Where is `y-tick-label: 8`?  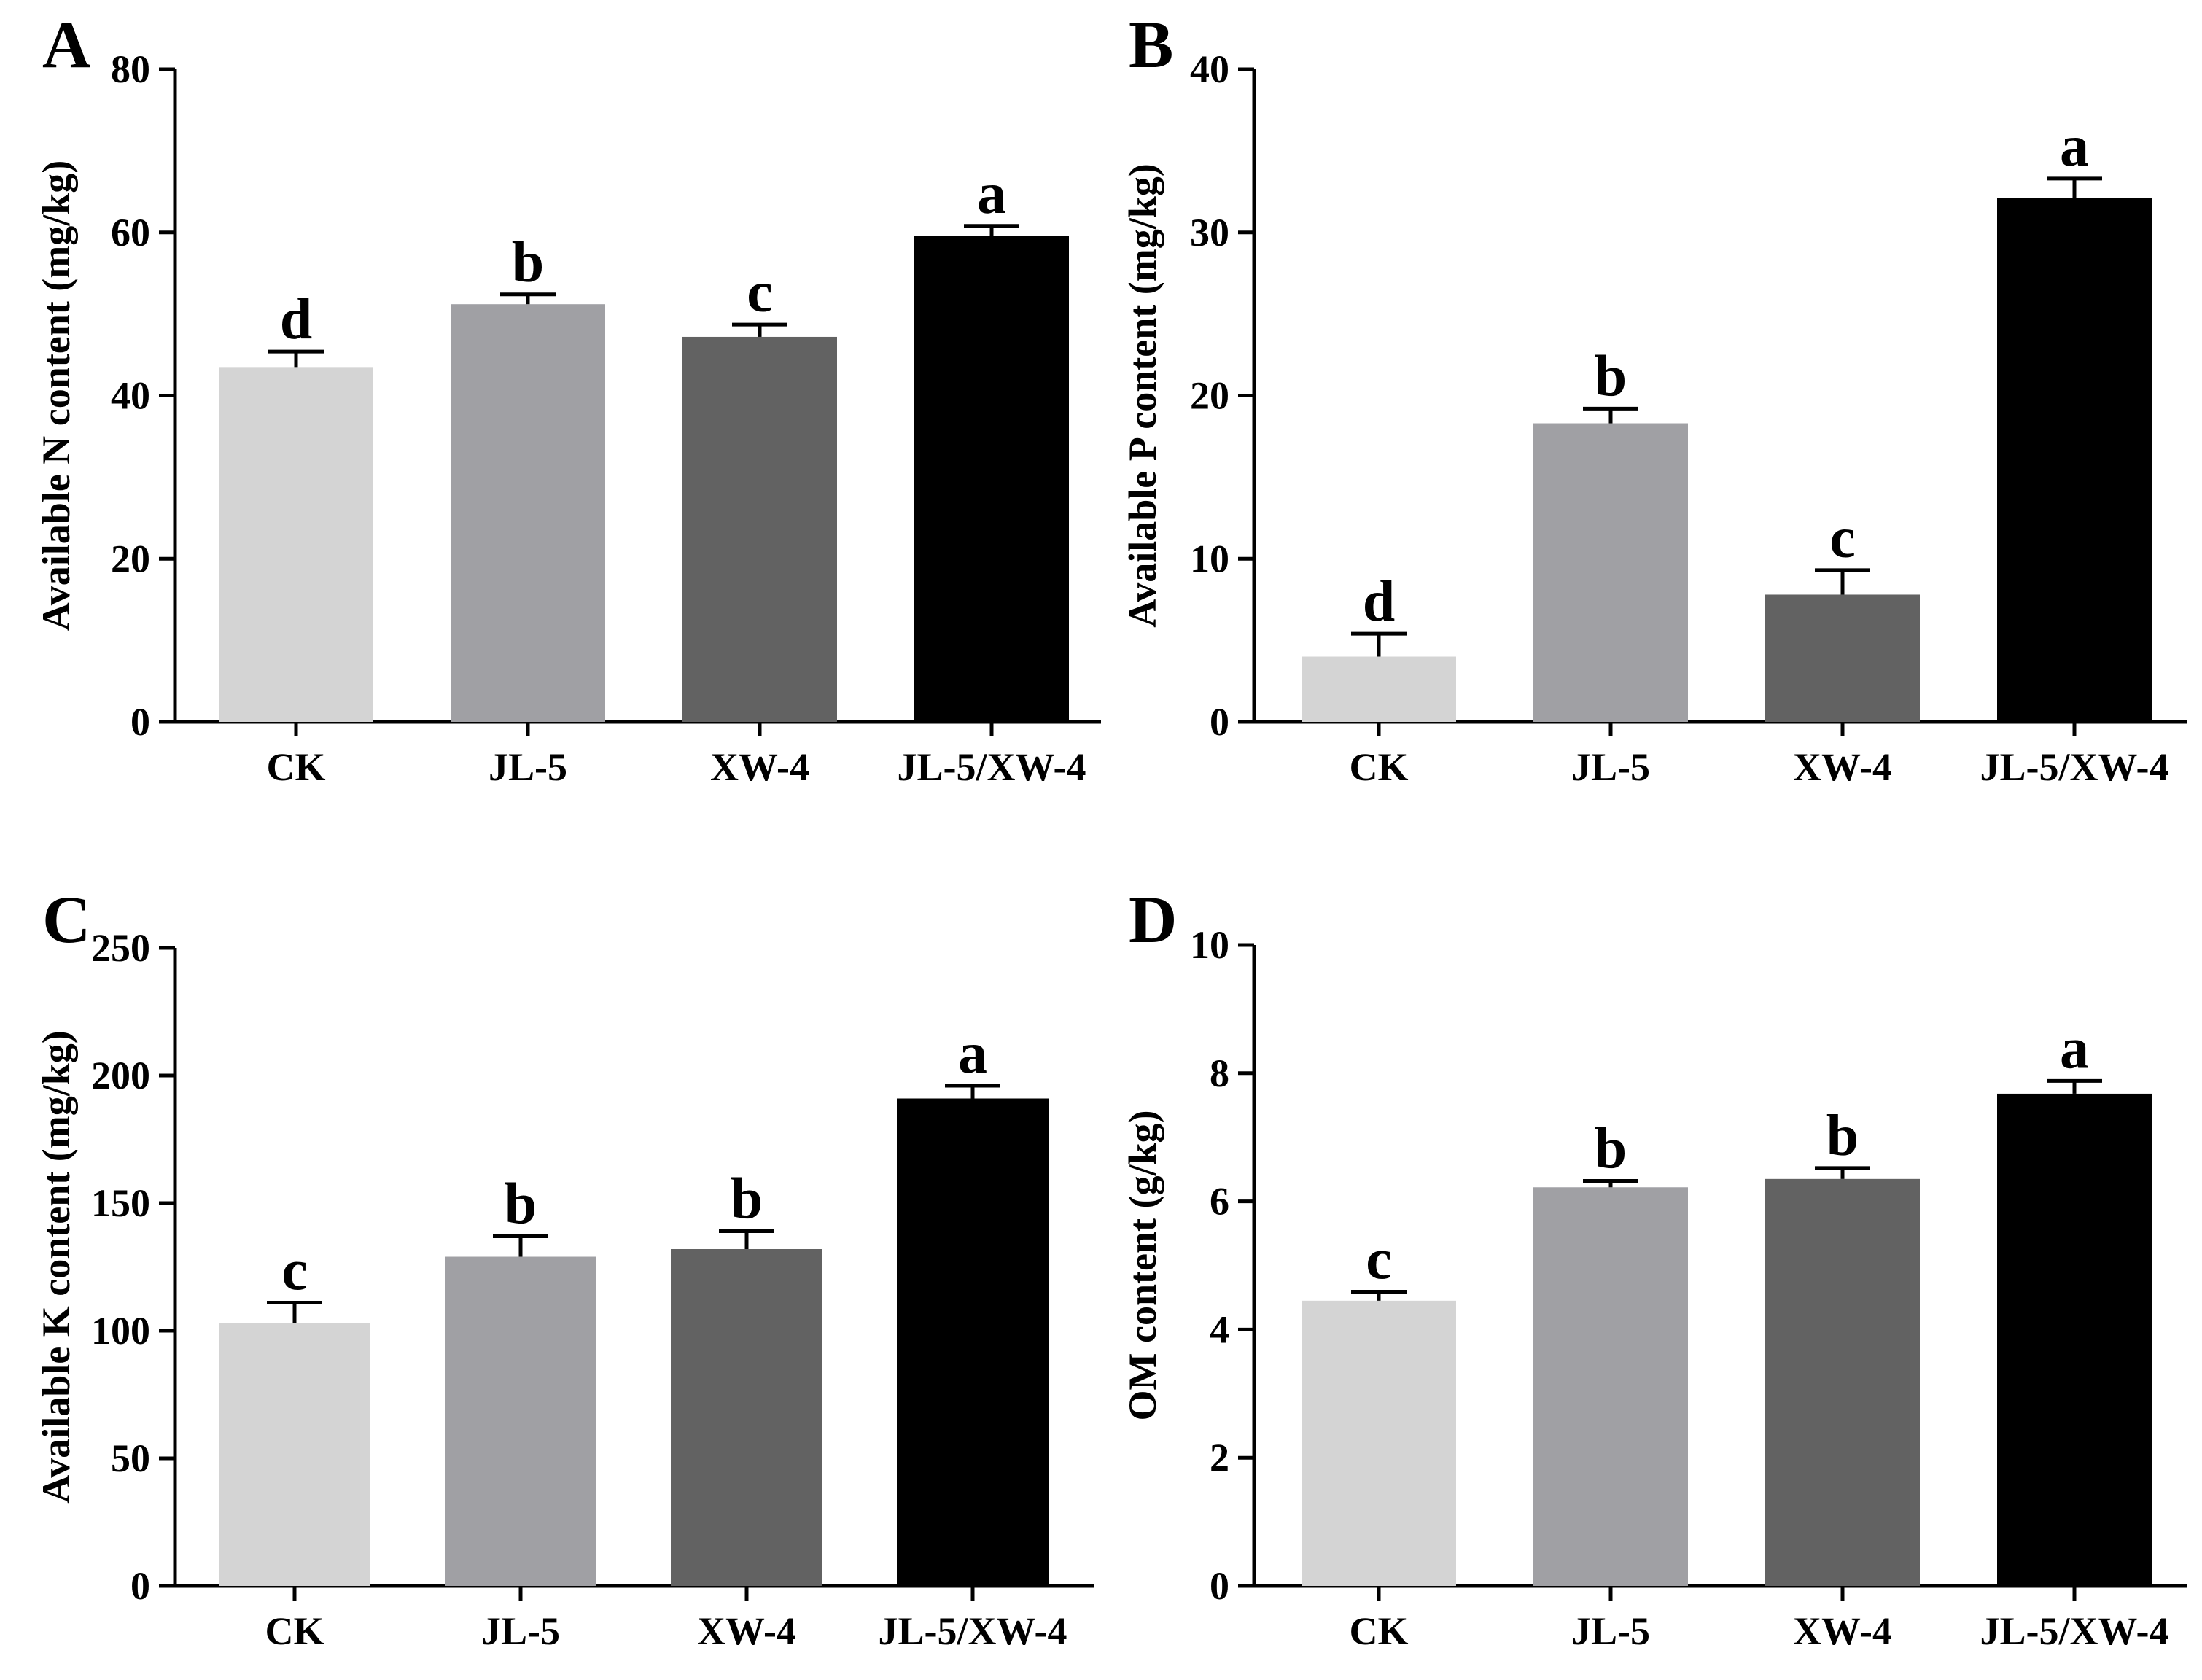
y-tick-label: 8 is located at coordinates (1219, 1073).